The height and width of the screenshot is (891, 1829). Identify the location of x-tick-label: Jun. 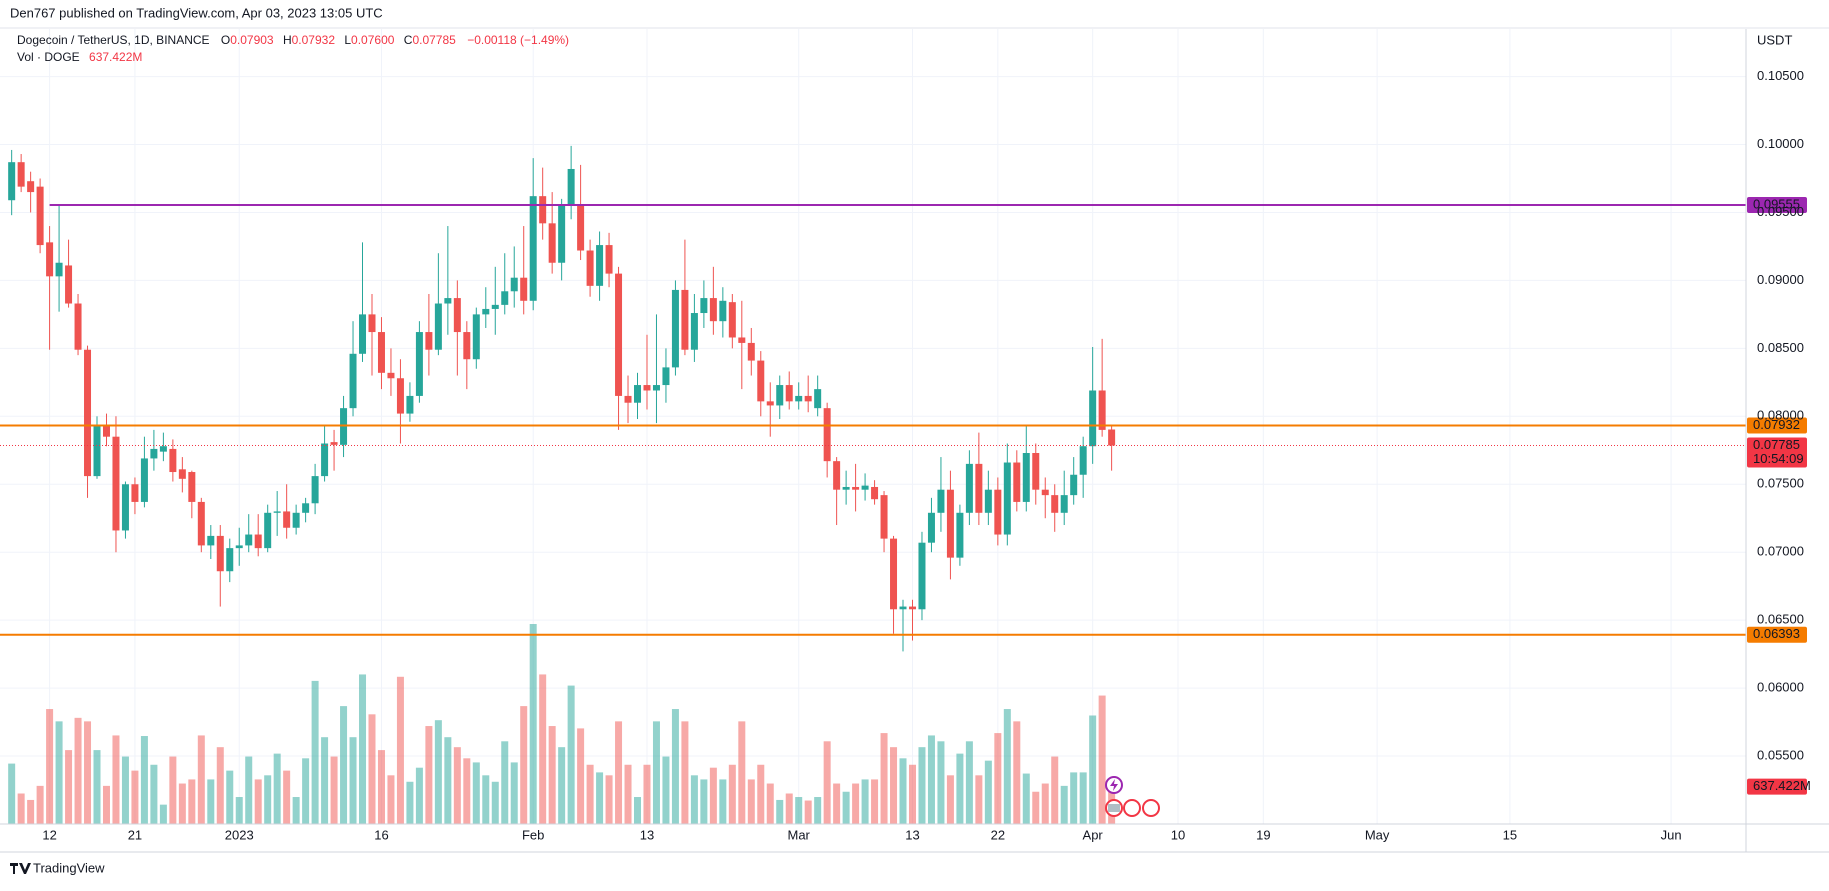
(1671, 834).